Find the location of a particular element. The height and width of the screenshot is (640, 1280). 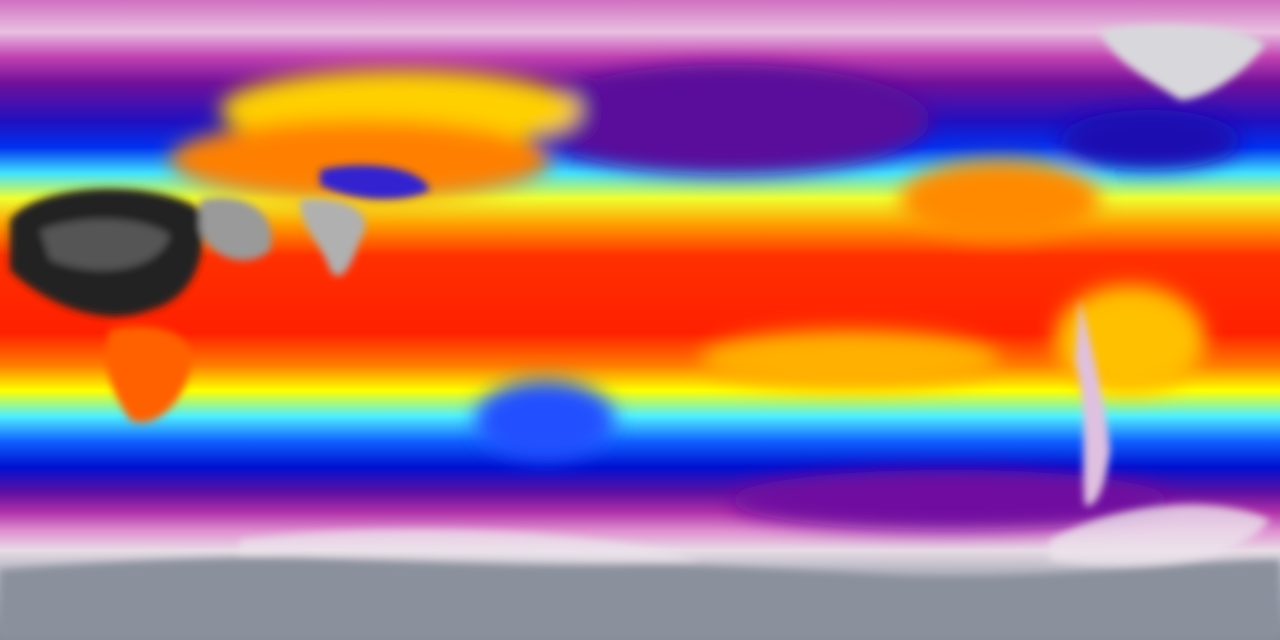

sahara-grey-highlight is located at coordinates (105, 245).